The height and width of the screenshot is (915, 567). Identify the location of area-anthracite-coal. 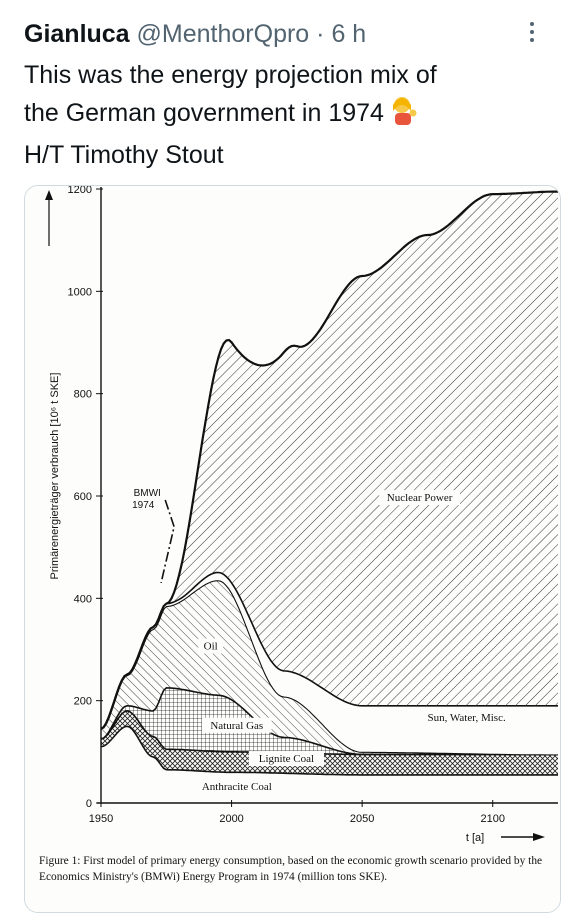
(329, 764).